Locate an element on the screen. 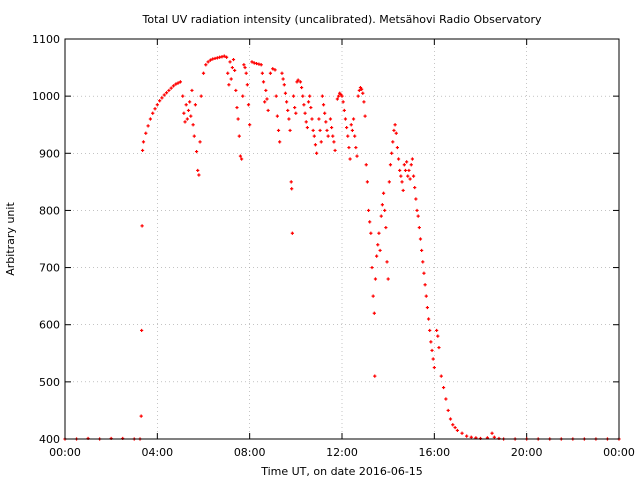  x-tick-label: 16:00 is located at coordinates (434, 452).